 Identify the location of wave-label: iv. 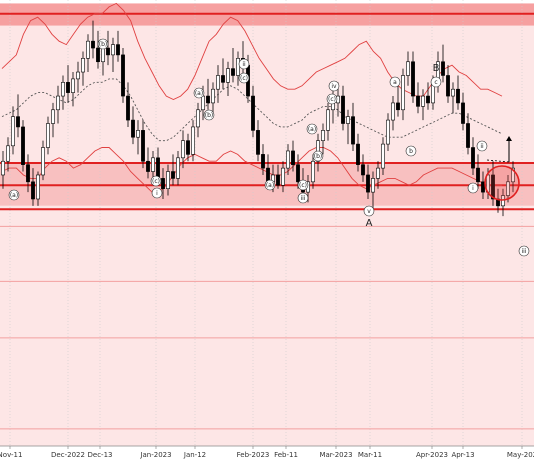
(334, 86).